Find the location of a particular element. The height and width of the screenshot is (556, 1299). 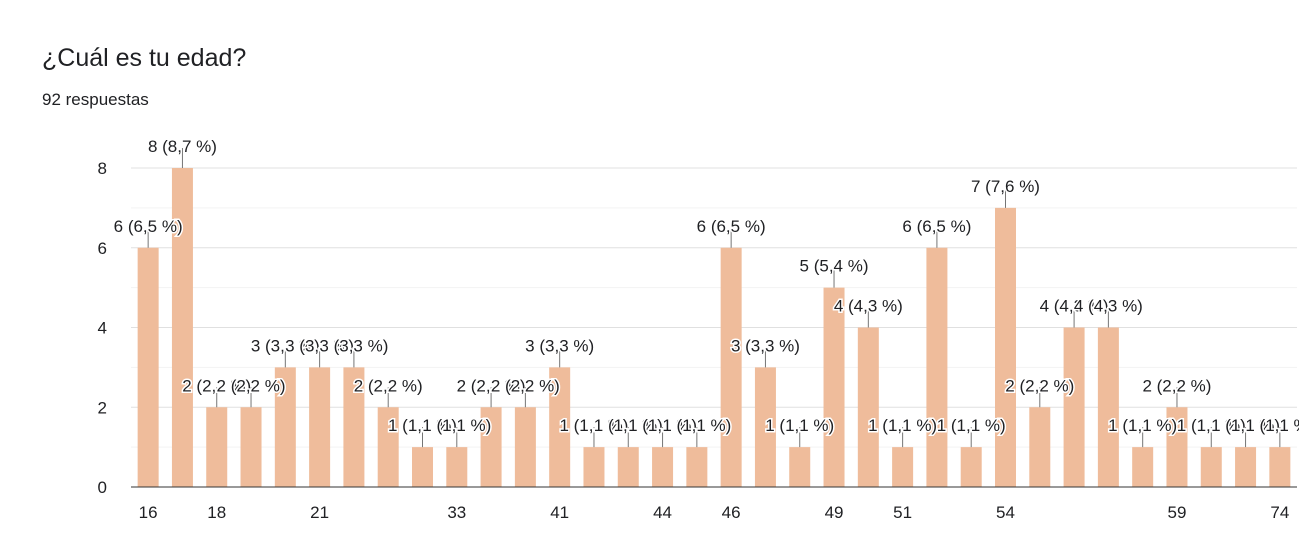

page-title: ¿Cuál es tu edad? is located at coordinates (144, 58).